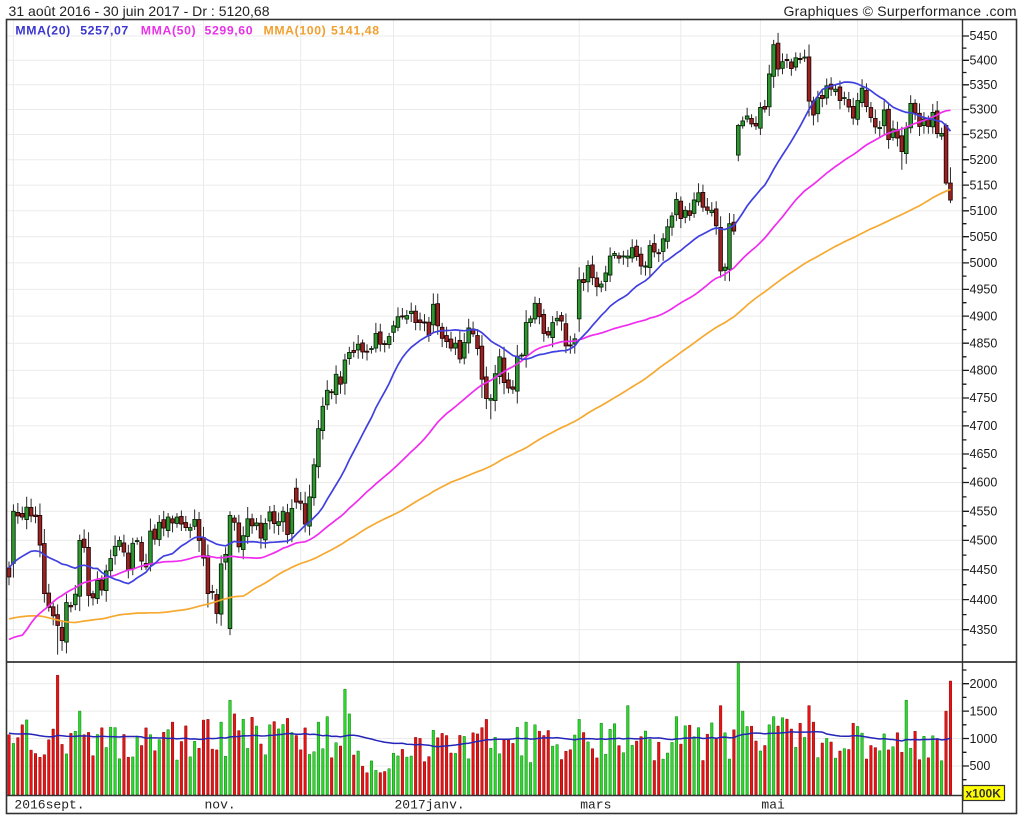  I want to click on svg-text: 5141,48, so click(355, 31).